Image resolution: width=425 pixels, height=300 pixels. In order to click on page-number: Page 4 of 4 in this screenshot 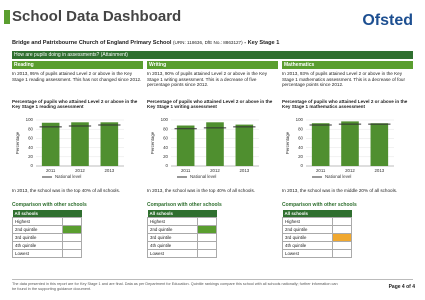, I will do `click(401, 287)`.